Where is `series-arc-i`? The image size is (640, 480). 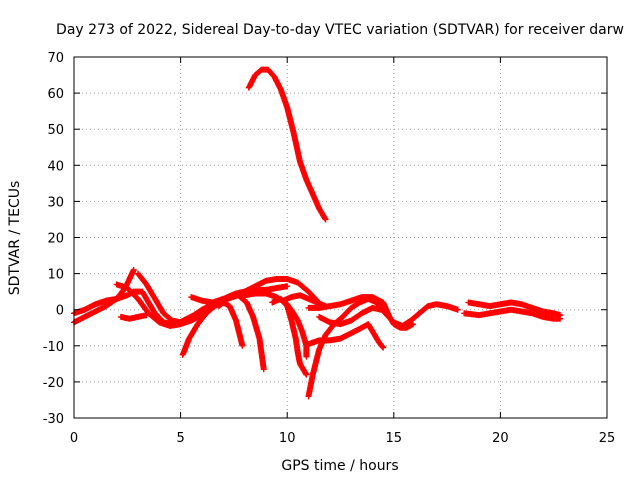
series-arc-i is located at coordinates (241, 332).